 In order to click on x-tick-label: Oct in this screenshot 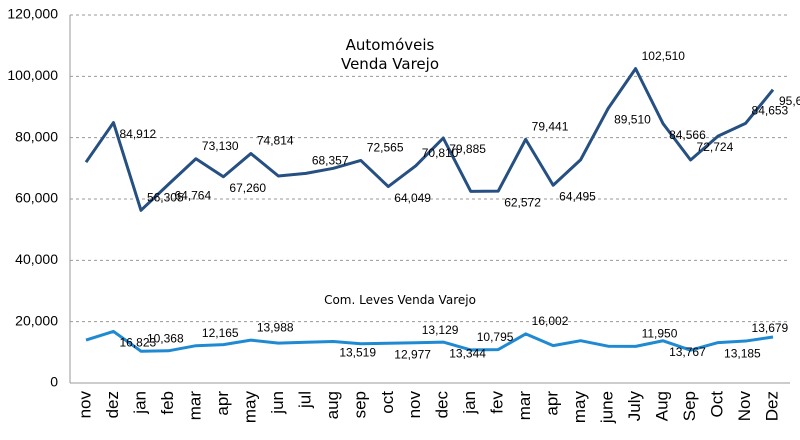, I will do `click(717, 404)`.